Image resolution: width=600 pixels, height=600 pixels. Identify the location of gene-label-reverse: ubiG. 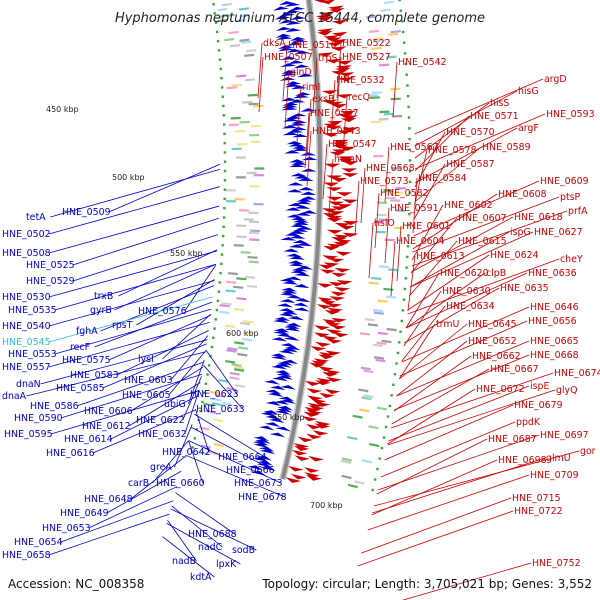
(175, 404).